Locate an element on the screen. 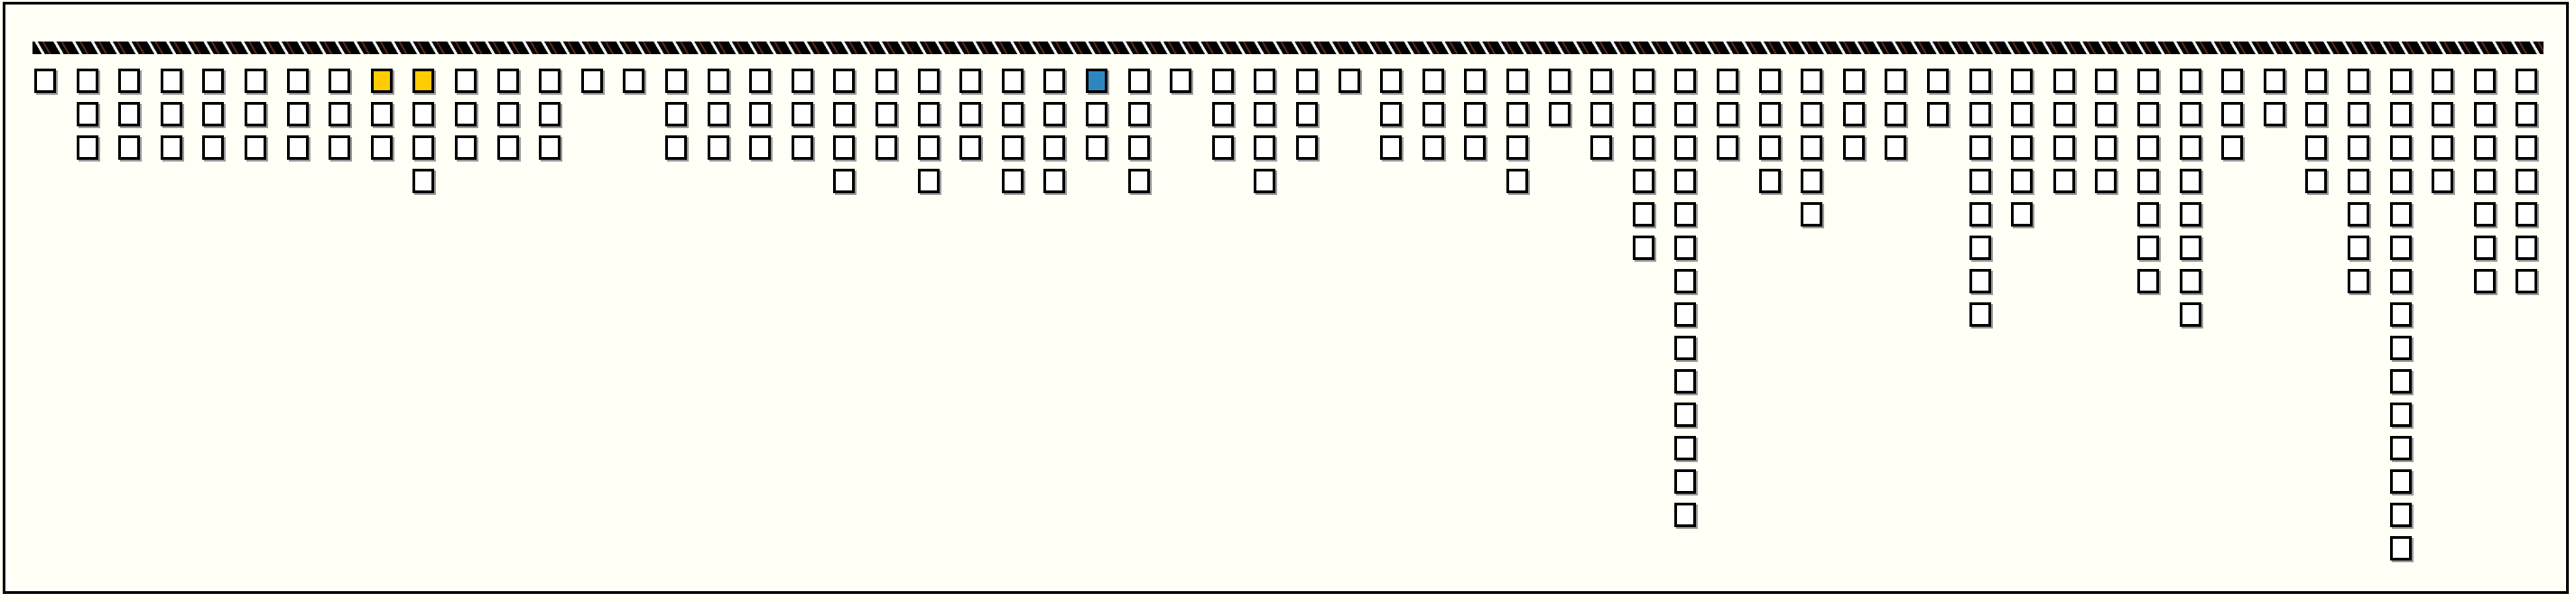  cell-c36-r4 is located at coordinates (1517, 181).